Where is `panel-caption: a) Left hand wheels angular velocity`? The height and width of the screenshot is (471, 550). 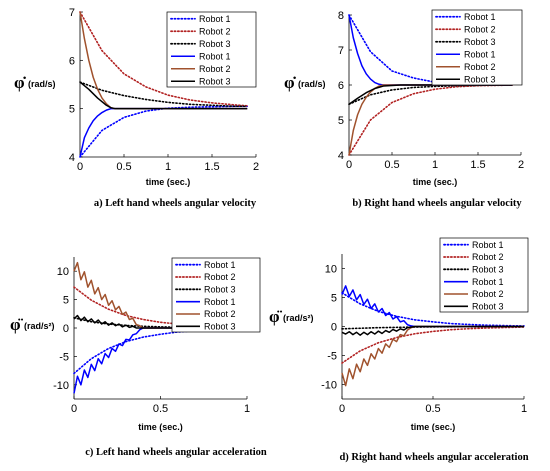
panel-caption: a) Left hand wheels angular velocity is located at coordinates (175, 203).